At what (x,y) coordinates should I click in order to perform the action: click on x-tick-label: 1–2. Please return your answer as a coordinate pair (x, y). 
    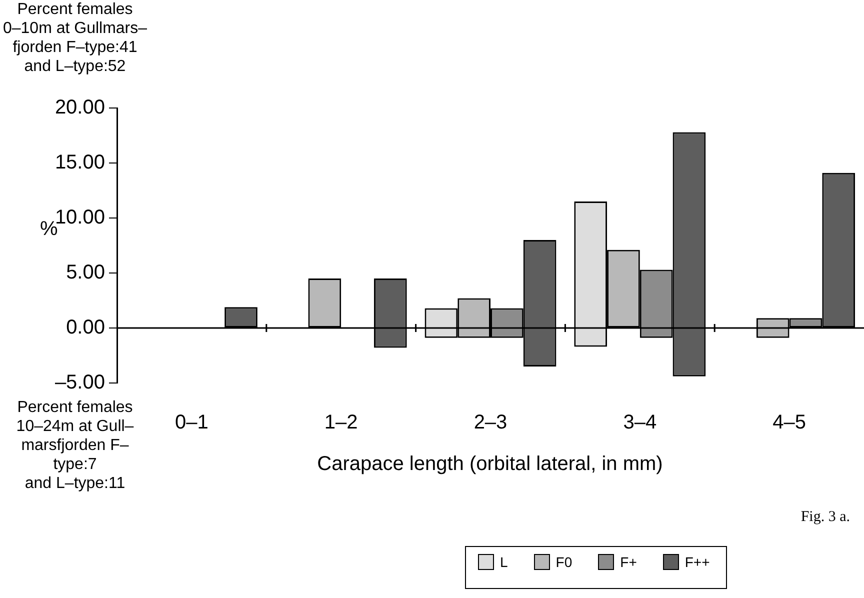
    Looking at the image, I should click on (341, 423).